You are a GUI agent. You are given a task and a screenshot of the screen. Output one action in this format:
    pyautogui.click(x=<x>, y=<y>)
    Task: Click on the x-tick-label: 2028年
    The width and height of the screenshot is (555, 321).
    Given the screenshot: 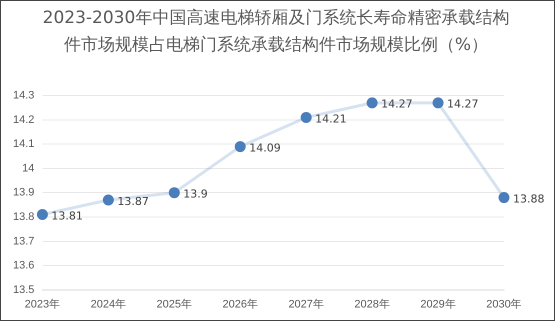 What is the action you would take?
    pyautogui.click(x=372, y=304)
    